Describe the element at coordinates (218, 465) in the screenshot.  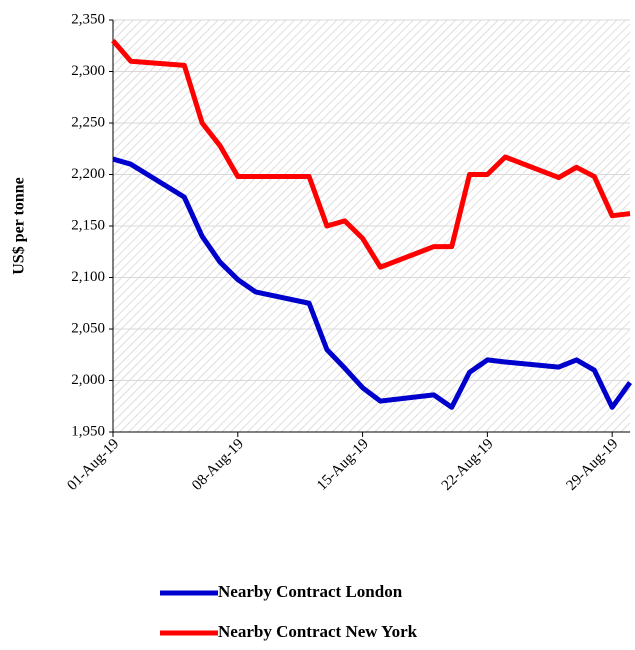
I see `x-tick-label: 08-Aug-19` at that location.